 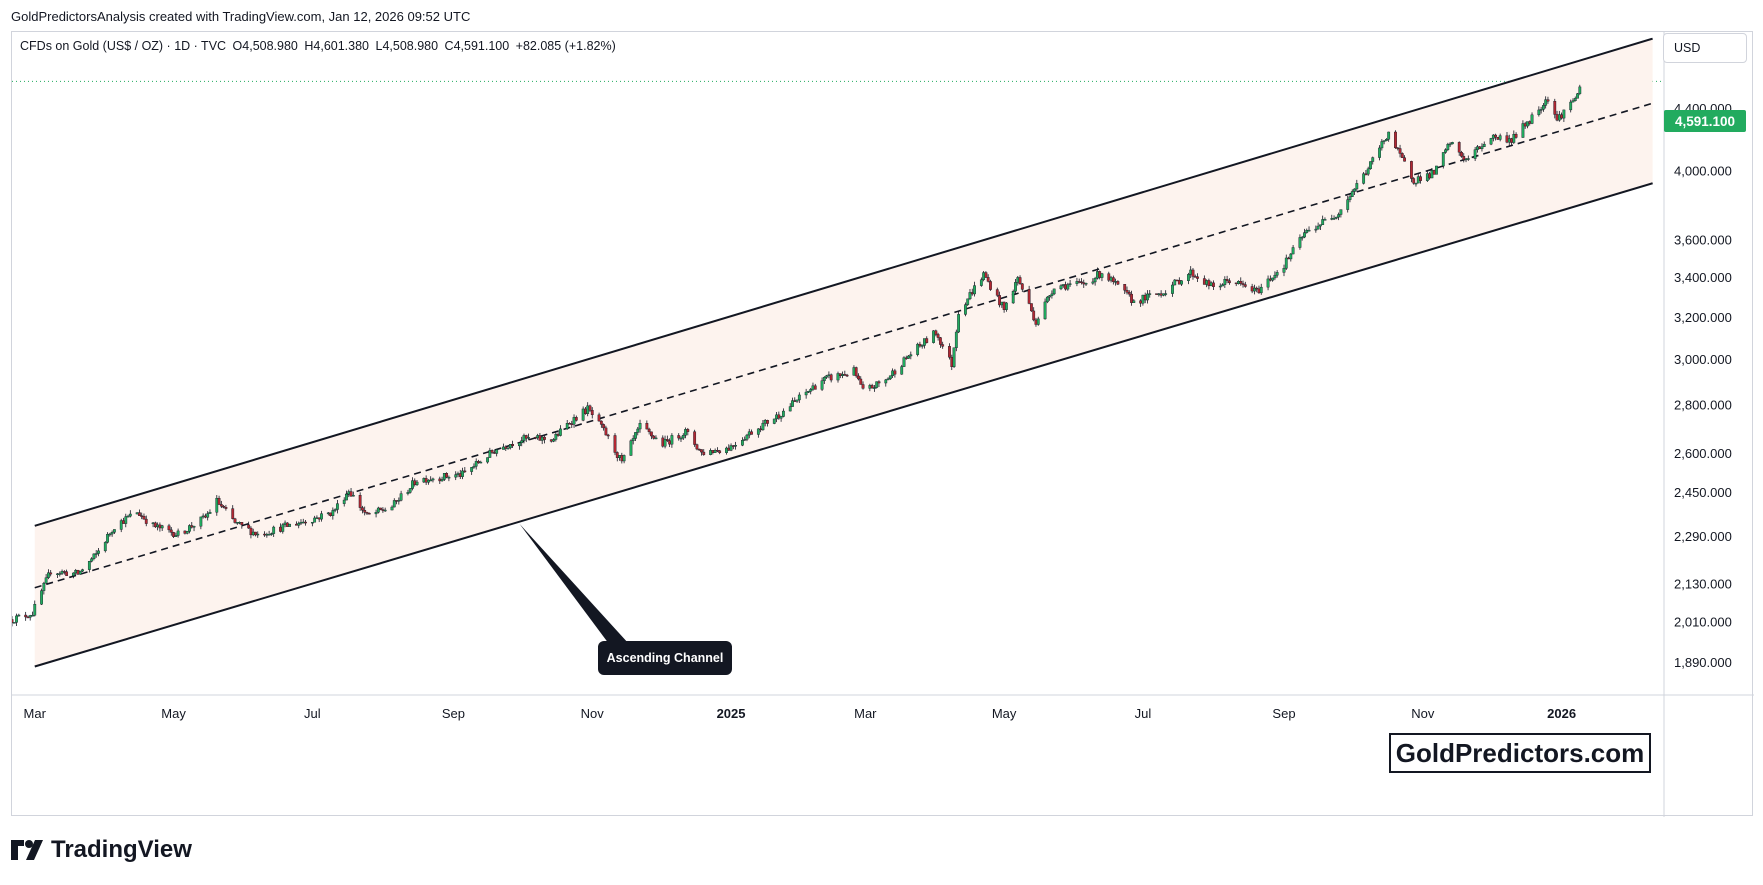 What do you see at coordinates (101, 850) in the screenshot?
I see `tradingview-logo: TradingView` at bounding box center [101, 850].